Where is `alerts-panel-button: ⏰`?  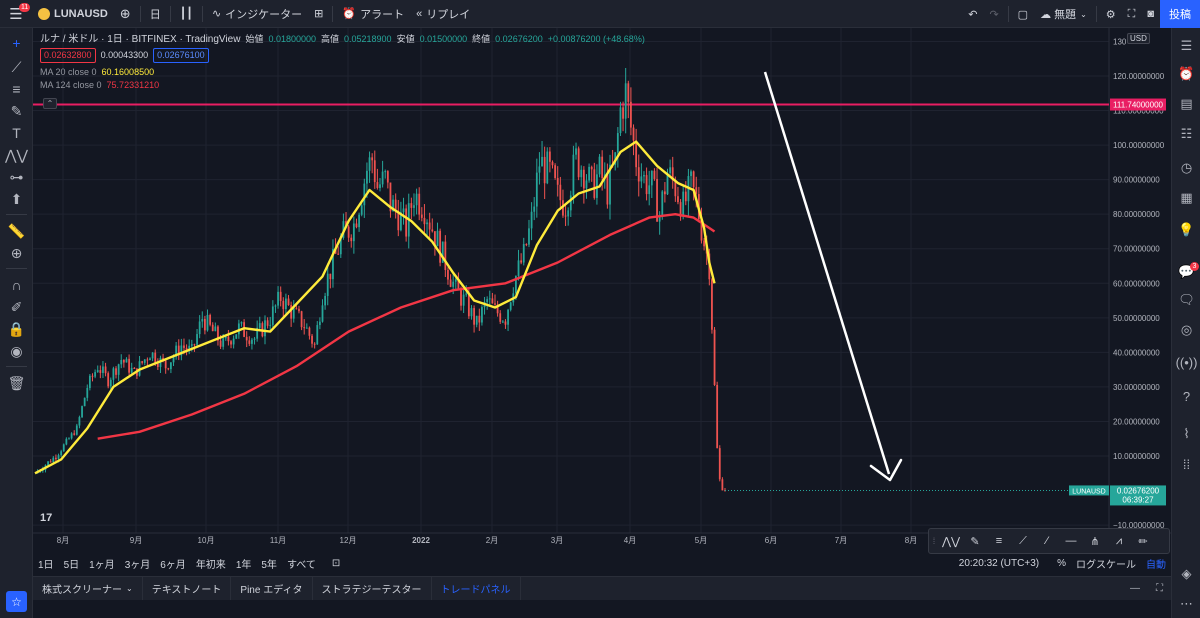
alerts-panel-button: ⏰ is located at coordinates (1186, 74).